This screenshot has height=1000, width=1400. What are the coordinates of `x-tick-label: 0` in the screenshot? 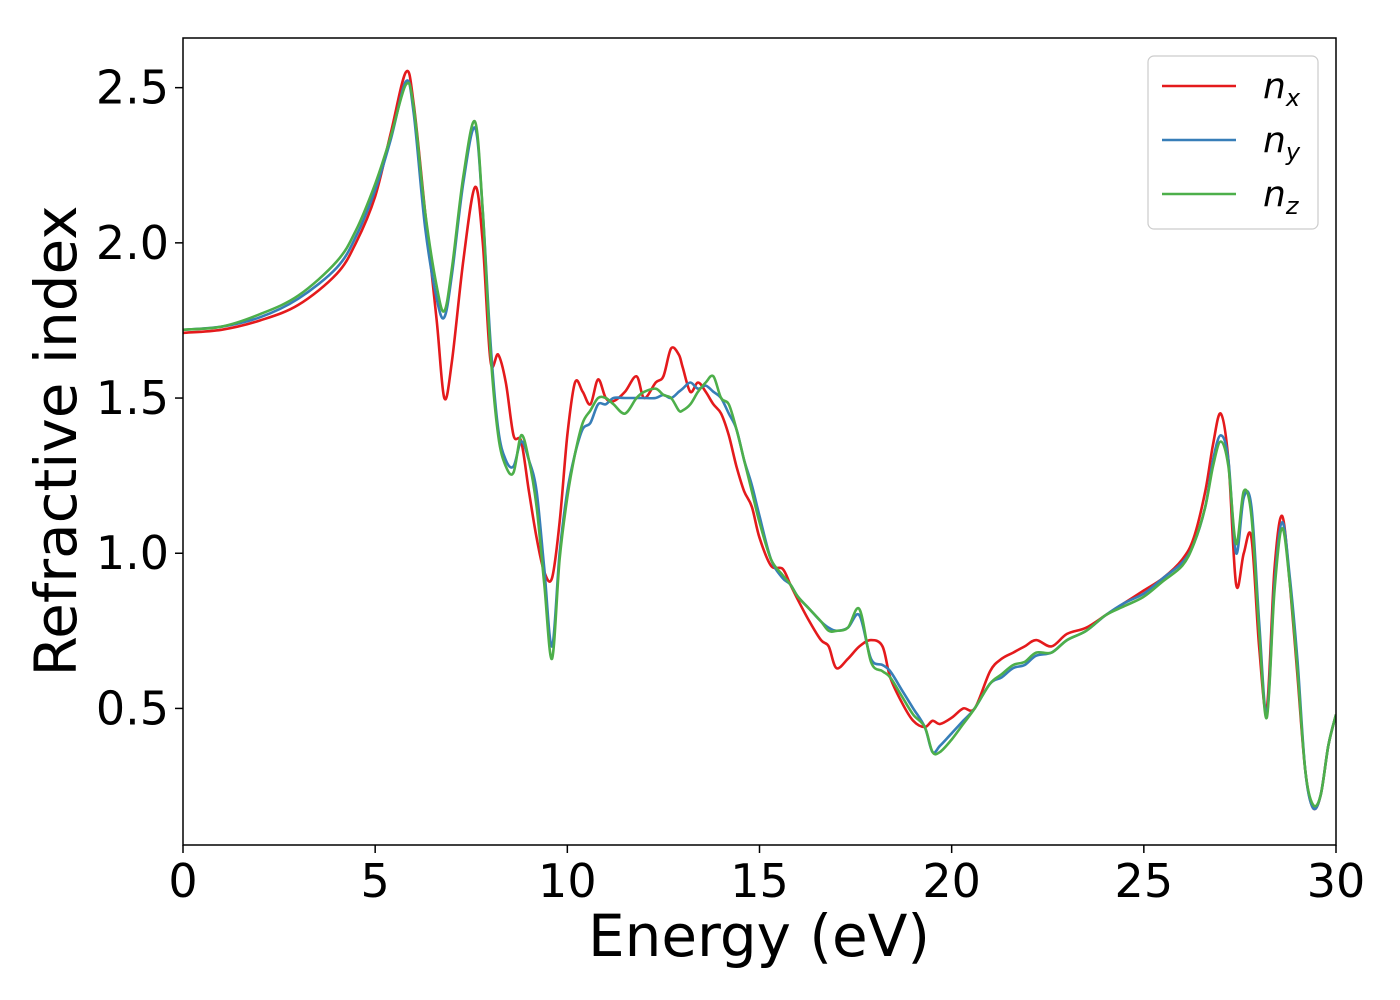 It's located at (182, 881).